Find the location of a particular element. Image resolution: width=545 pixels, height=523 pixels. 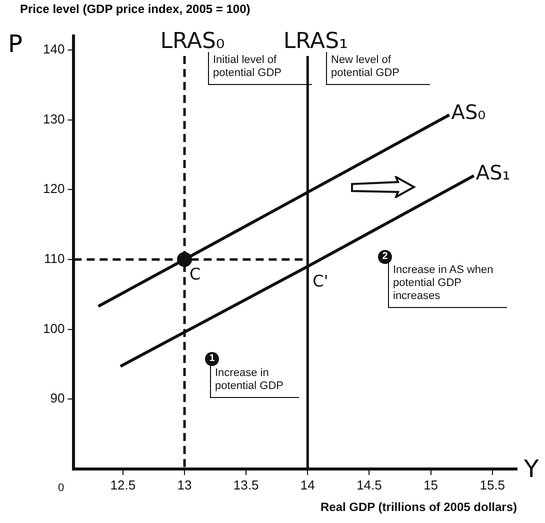

x-tick-label: 15.5 is located at coordinates (493, 484).